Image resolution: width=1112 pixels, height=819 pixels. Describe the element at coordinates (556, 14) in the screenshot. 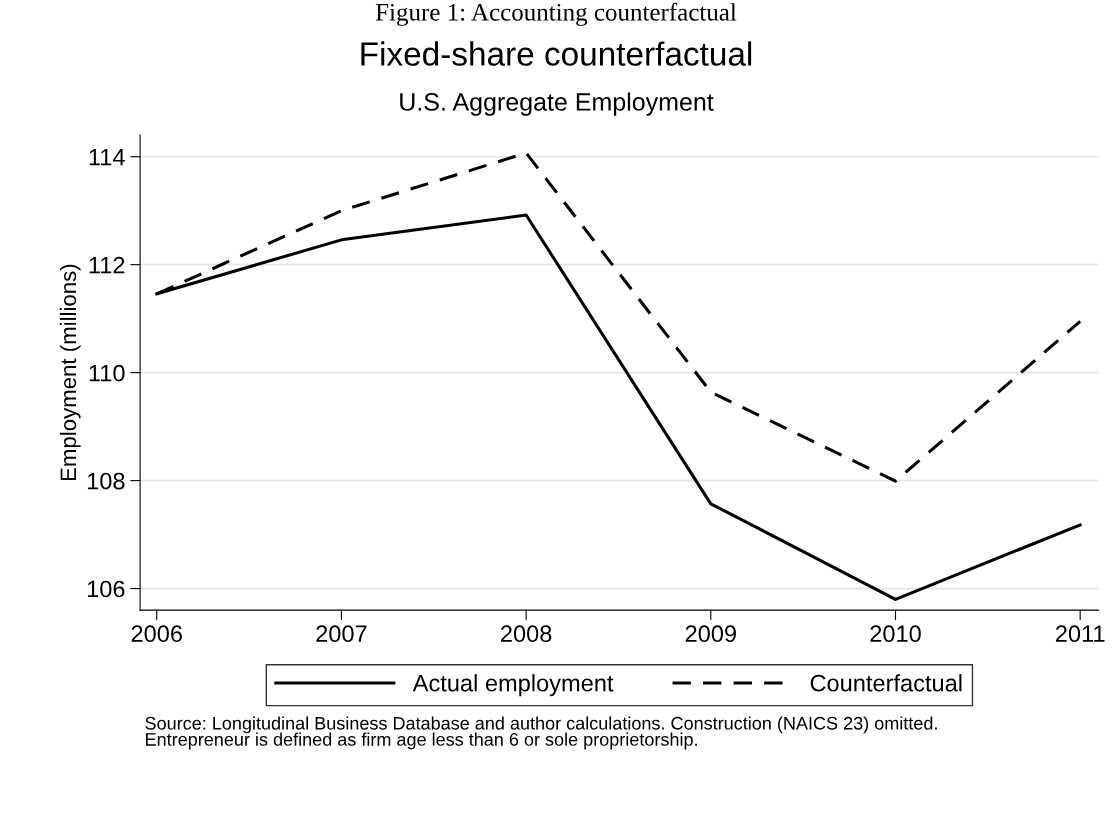

I see `caption: Figure 1: Accounting counterfactual` at that location.